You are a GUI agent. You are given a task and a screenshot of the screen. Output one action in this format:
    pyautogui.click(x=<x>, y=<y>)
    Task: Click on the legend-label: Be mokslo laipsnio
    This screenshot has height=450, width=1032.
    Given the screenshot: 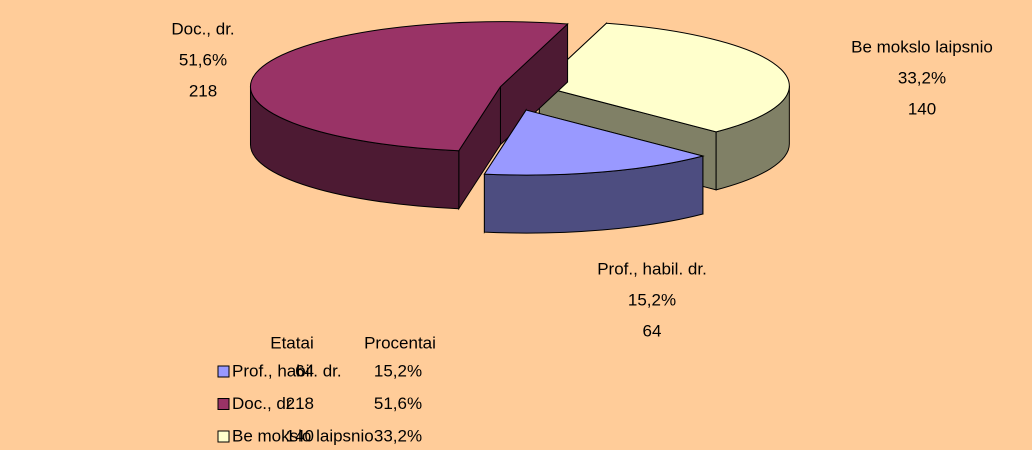 What is the action you would take?
    pyautogui.click(x=303, y=435)
    